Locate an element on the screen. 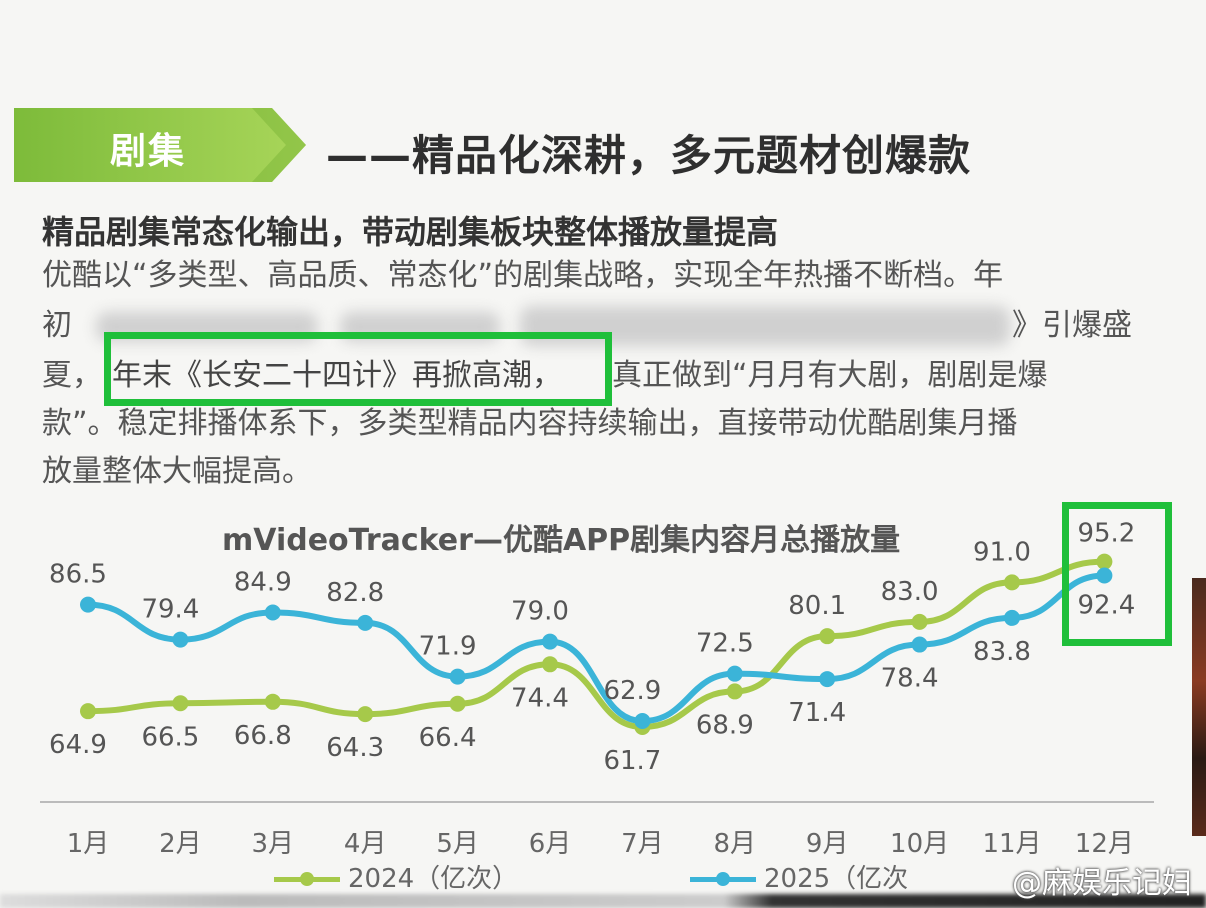 Image resolution: width=1206 pixels, height=908 pixels. paragraph-line-3-end: 真正做到“月月有大剧，剧剧是爆 is located at coordinates (830, 375).